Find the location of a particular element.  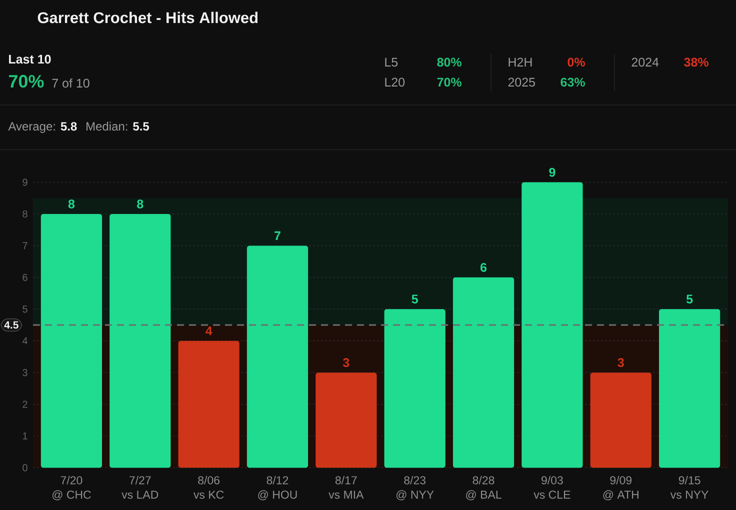

y-tick-label: 0 is located at coordinates (25, 468).